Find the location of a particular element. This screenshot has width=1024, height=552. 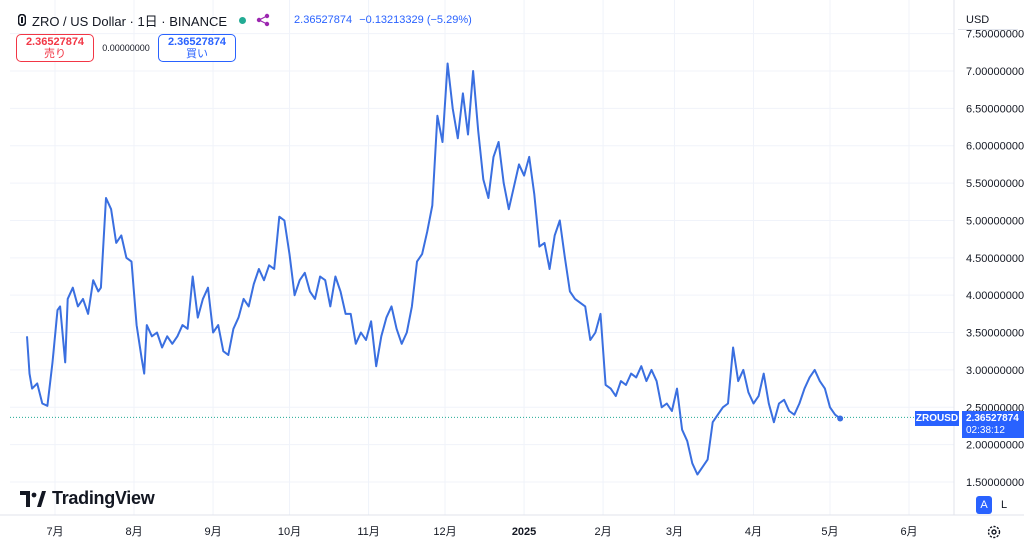

quote-readout: 2.36527874 −0.13213329 (−5.29%) is located at coordinates (383, 20).